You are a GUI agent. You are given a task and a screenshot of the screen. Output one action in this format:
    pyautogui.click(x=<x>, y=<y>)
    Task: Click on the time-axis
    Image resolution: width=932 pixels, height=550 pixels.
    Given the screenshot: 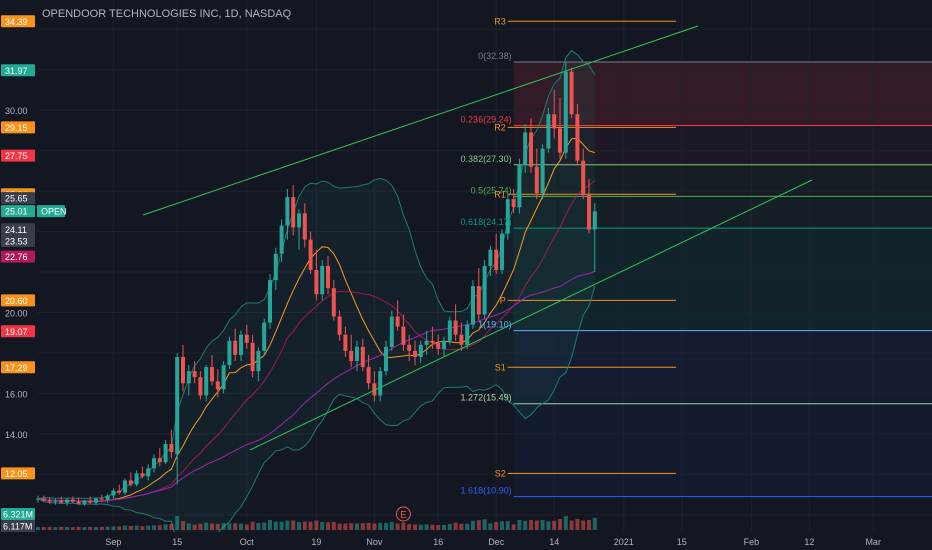 What is the action you would take?
    pyautogui.click(x=466, y=541)
    